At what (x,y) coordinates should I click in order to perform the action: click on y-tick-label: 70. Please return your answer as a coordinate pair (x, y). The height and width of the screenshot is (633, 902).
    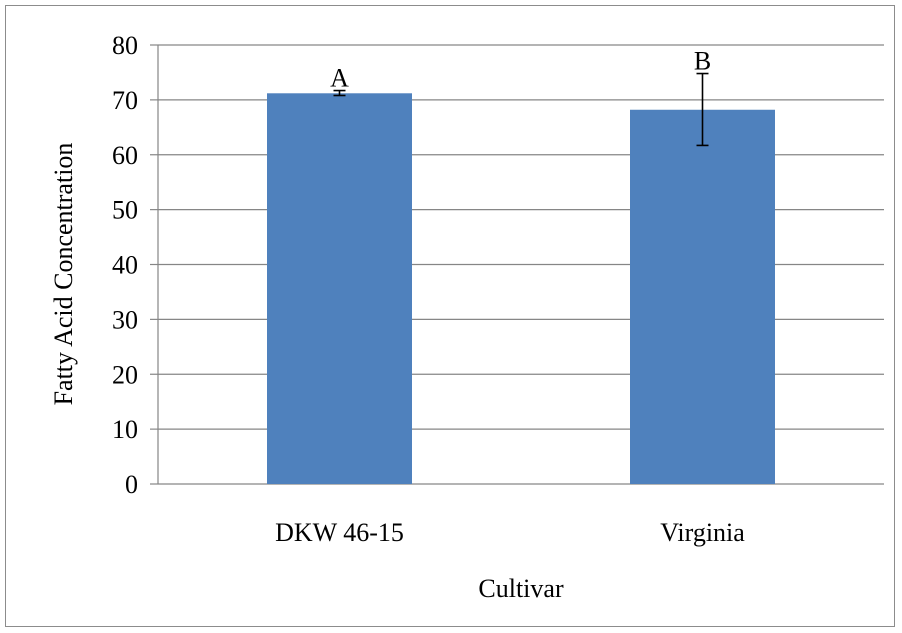
    Looking at the image, I should click on (125, 100).